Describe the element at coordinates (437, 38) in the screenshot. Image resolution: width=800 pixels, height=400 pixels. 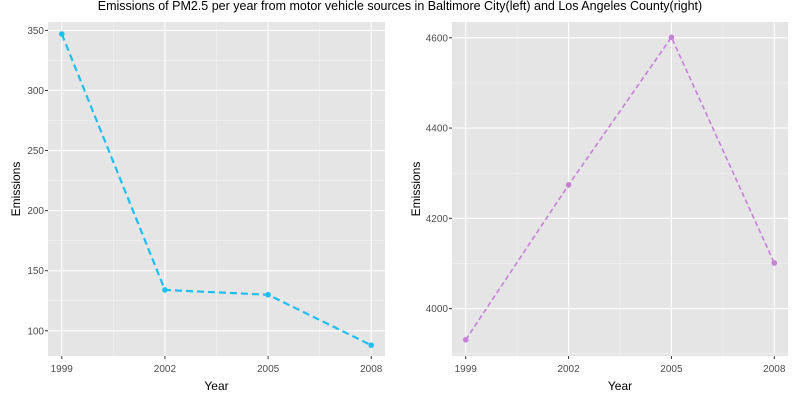
I see `y-tick-label: 4600` at that location.